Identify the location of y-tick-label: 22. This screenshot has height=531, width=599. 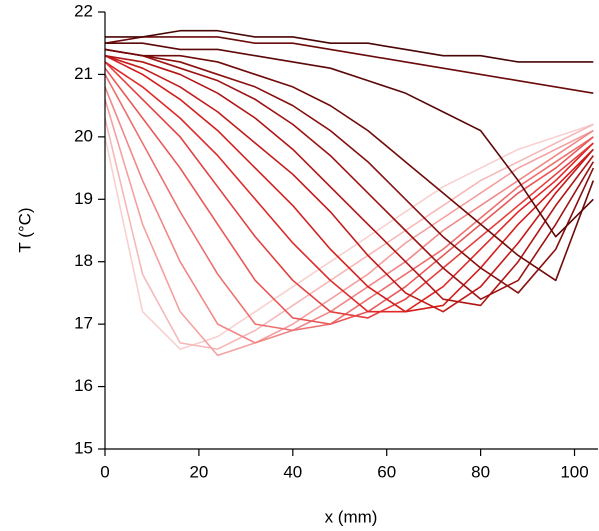
(83, 10).